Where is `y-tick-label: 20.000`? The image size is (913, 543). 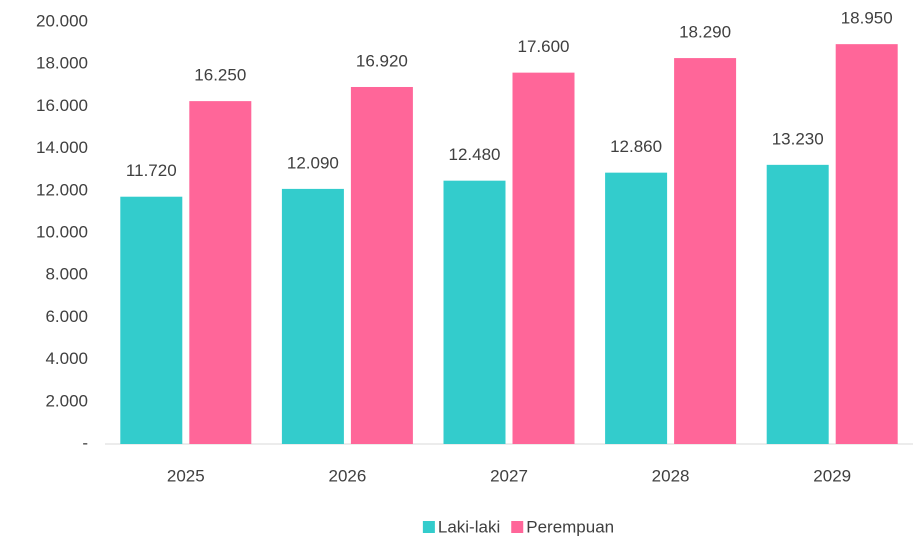
y-tick-label: 20.000 is located at coordinates (62, 20).